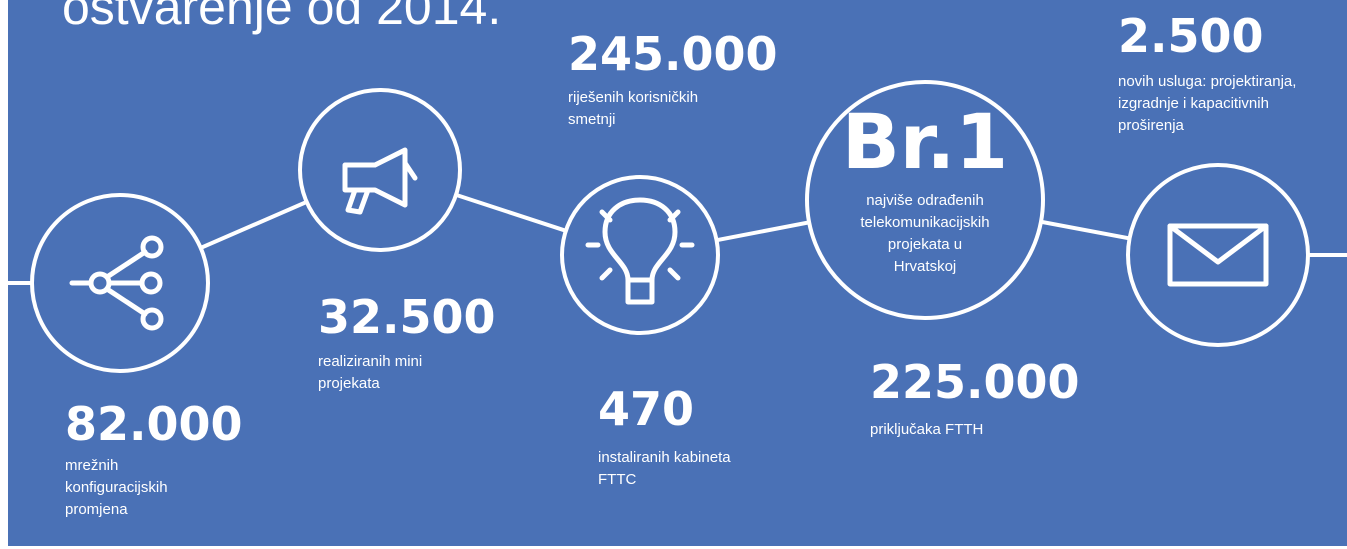 Image resolution: width=1347 pixels, height=549 pixels. Describe the element at coordinates (349, 383) in the screenshot. I see `stat-label: projekata` at that location.